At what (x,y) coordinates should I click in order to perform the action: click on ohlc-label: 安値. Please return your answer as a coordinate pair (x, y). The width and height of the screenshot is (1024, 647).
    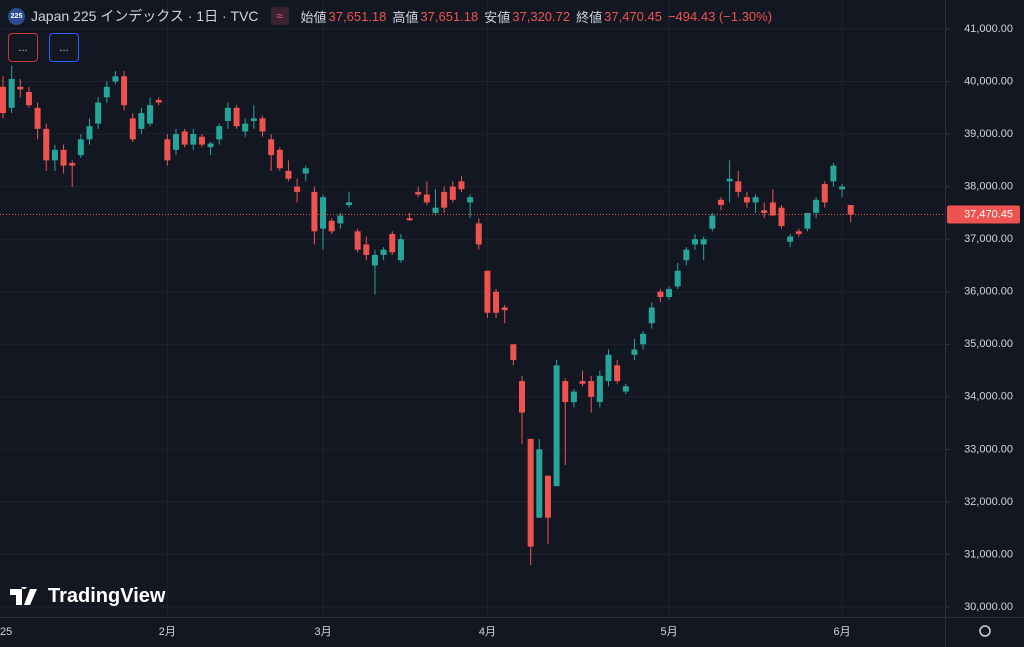
    Looking at the image, I should click on (497, 17).